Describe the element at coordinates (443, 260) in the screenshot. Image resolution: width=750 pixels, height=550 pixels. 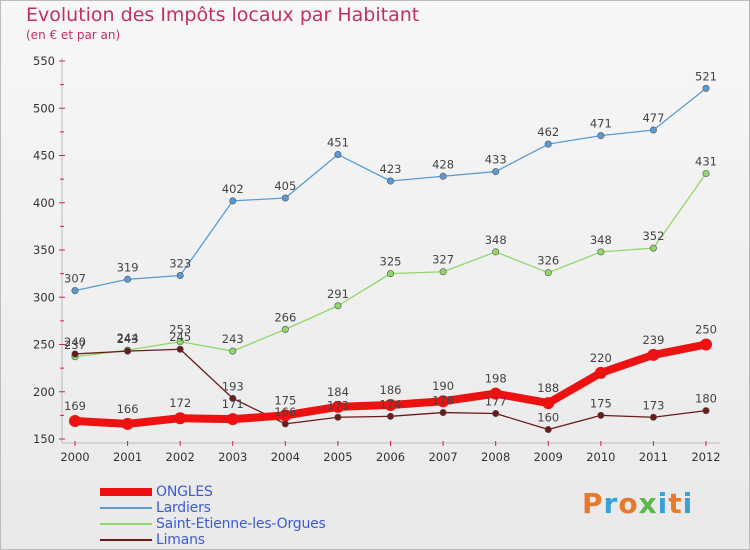
I see `data-label: 327` at that location.